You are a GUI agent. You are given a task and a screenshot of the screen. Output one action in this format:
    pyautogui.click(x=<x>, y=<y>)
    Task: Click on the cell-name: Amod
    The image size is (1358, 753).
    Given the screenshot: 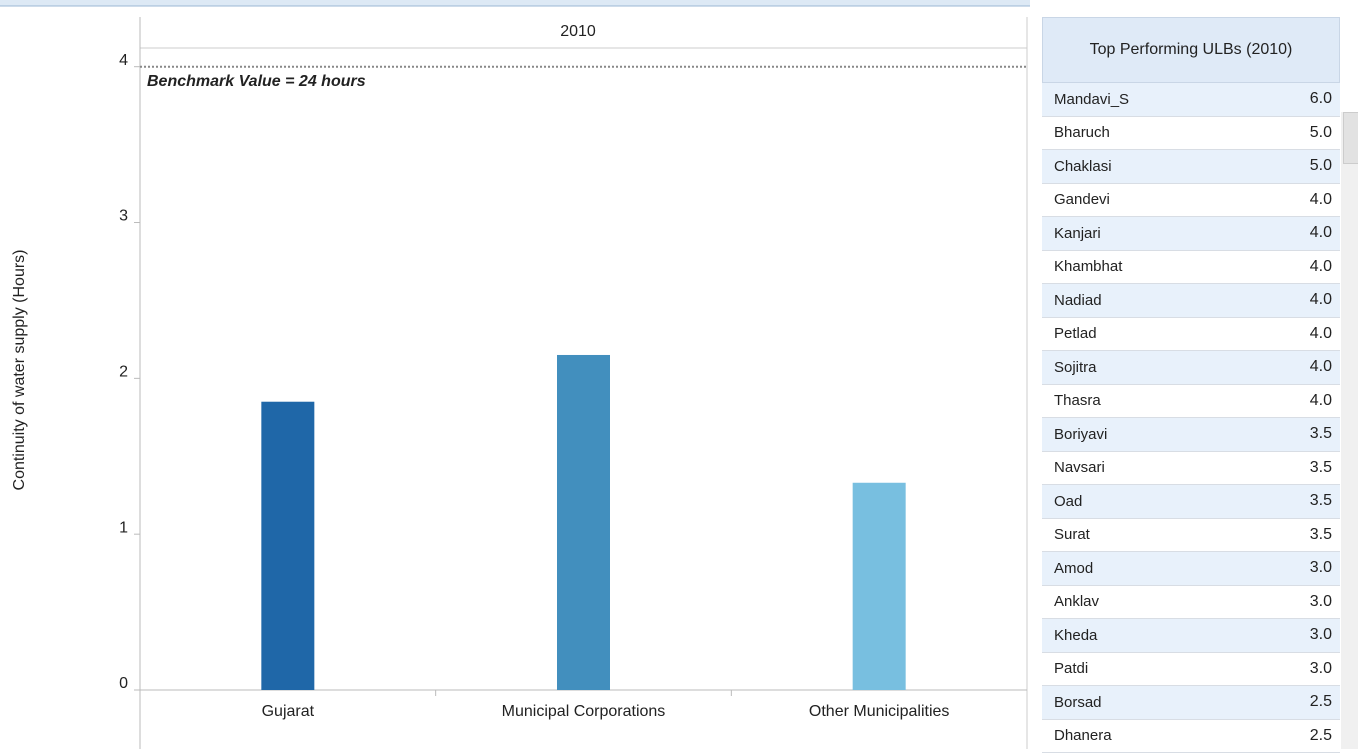 What is the action you would take?
    pyautogui.click(x=1073, y=568)
    